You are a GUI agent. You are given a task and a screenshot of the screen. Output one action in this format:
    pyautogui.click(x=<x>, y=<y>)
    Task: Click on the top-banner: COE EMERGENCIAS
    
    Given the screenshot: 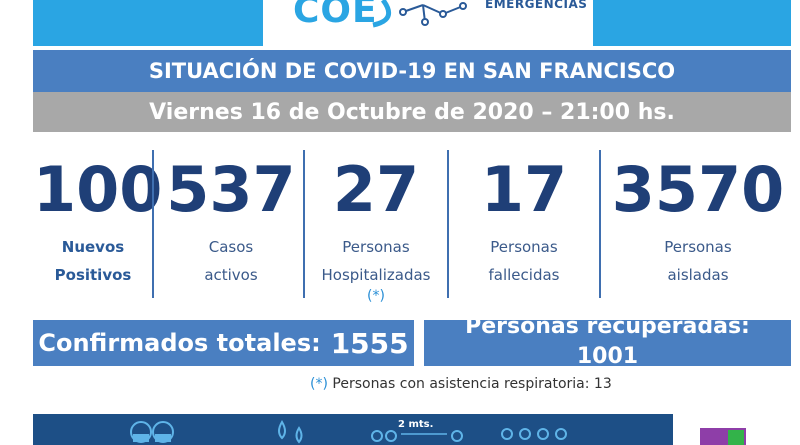 What is the action you would take?
    pyautogui.click(x=412, y=23)
    